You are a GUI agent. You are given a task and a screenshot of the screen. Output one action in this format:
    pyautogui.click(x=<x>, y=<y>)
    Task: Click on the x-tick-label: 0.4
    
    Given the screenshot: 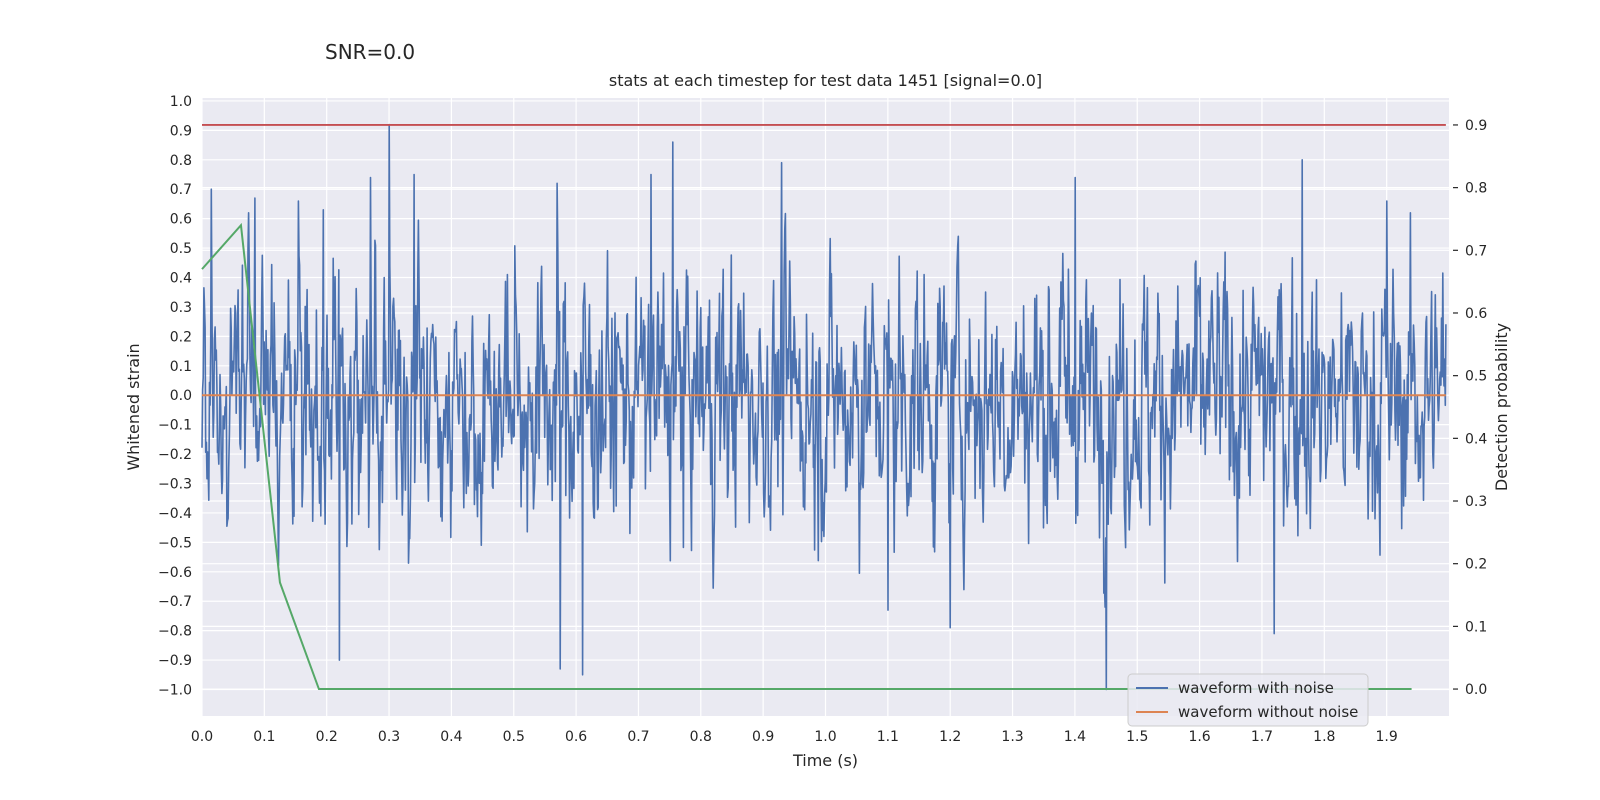 What is the action you would take?
    pyautogui.click(x=451, y=737)
    